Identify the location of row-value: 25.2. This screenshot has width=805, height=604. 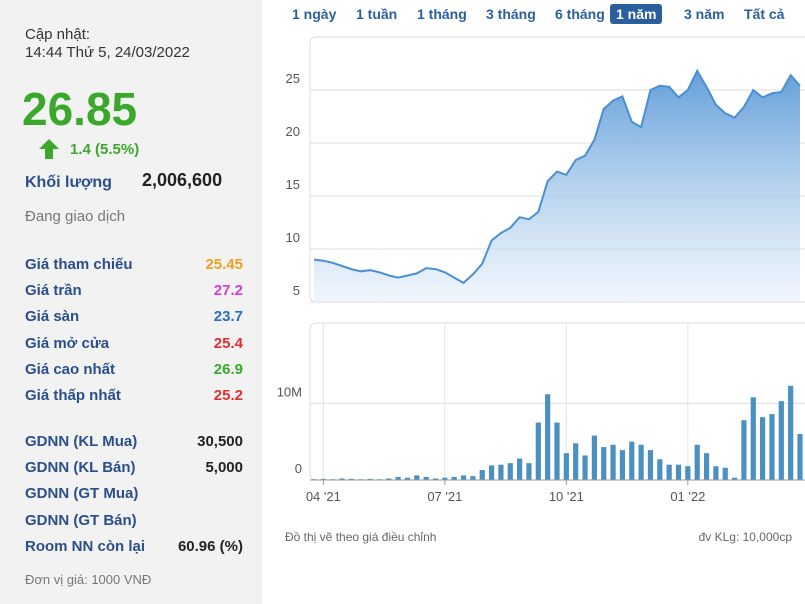
(228, 395).